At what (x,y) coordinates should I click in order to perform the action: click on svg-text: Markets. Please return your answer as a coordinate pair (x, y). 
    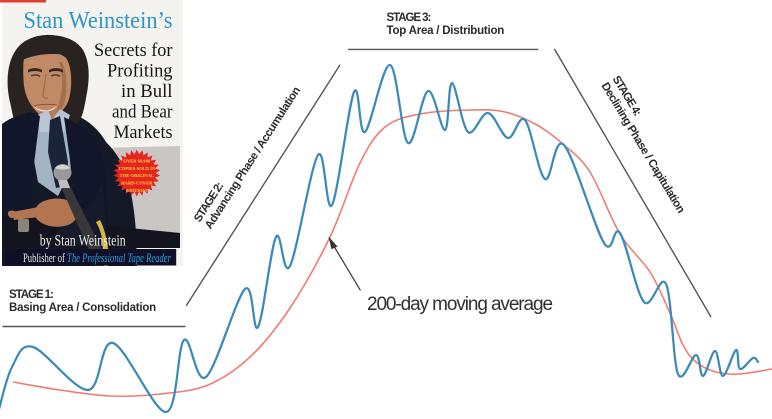
    Looking at the image, I should click on (143, 132).